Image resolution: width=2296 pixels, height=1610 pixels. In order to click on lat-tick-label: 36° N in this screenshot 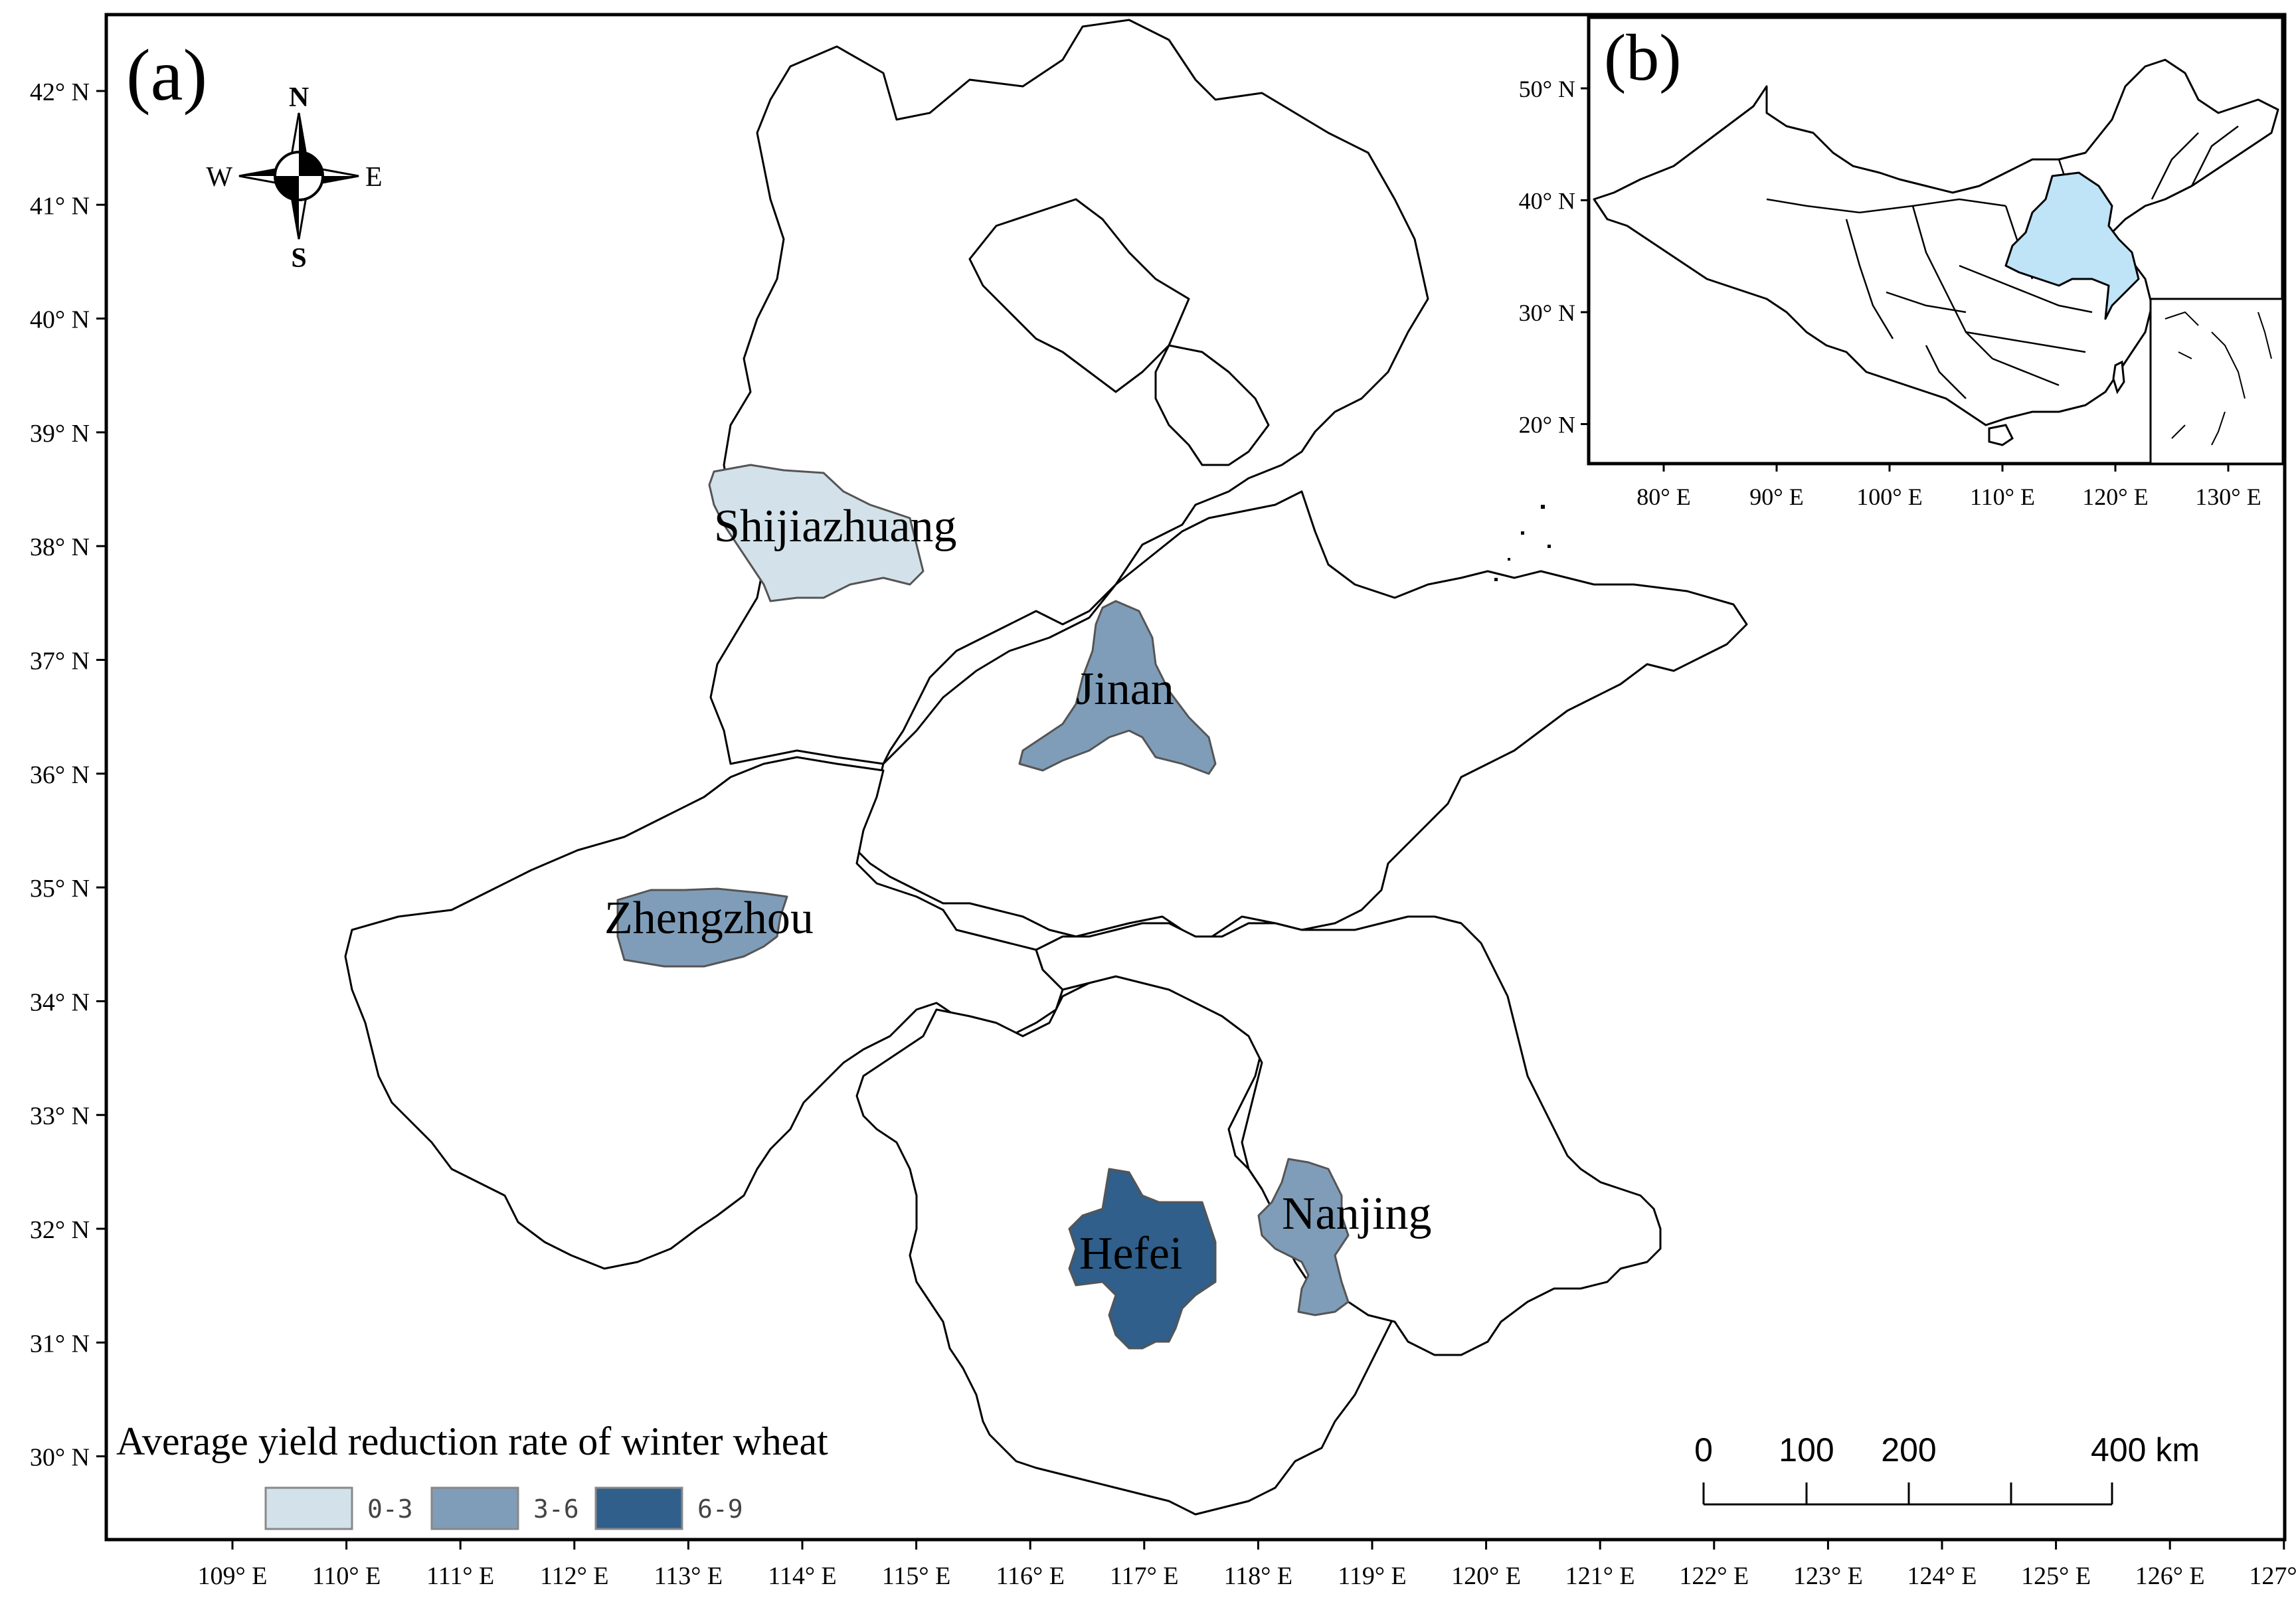, I will do `click(60, 775)`.